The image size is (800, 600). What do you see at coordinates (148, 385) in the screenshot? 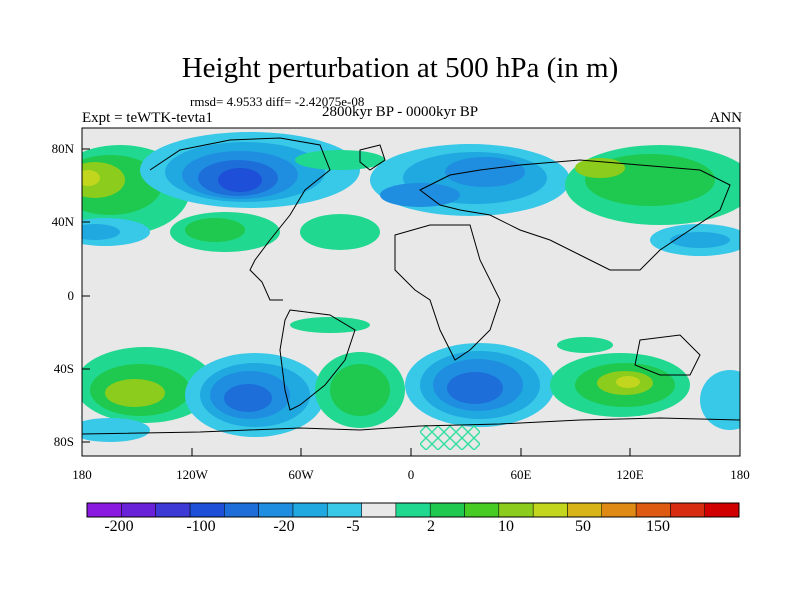
I see `south-pacific-positive` at bounding box center [148, 385].